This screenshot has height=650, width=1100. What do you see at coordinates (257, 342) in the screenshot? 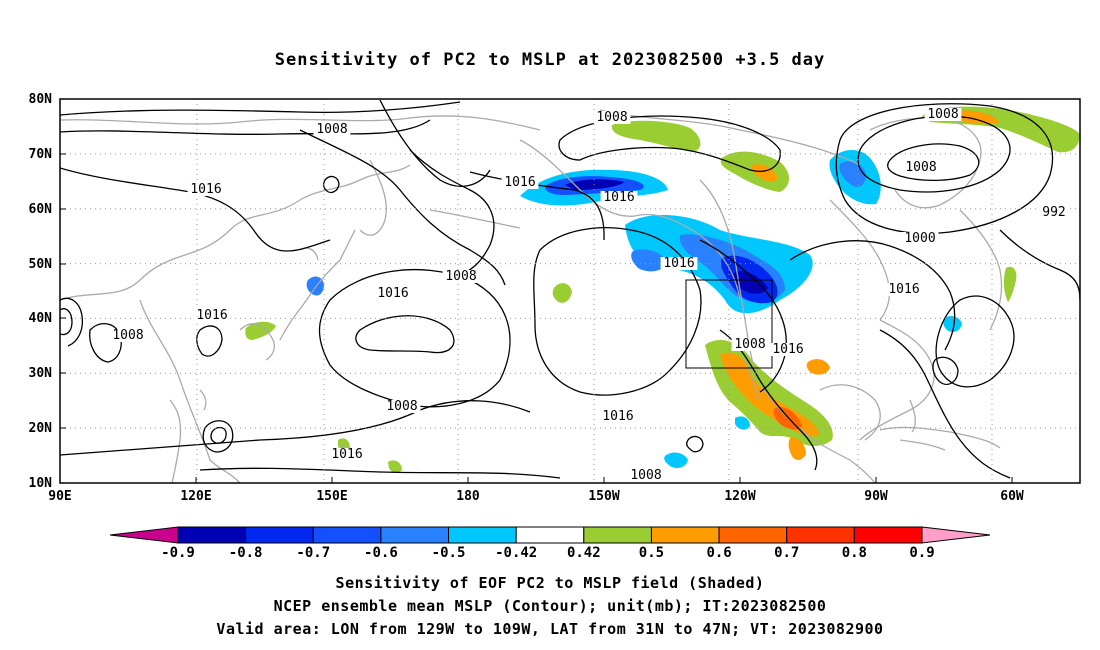
I see `coast-korea` at bounding box center [257, 342].